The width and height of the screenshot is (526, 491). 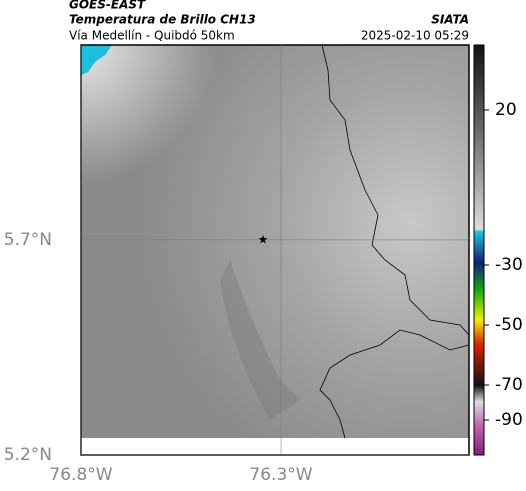 I want to click on satellite: GOES-EAST, so click(x=107, y=6).